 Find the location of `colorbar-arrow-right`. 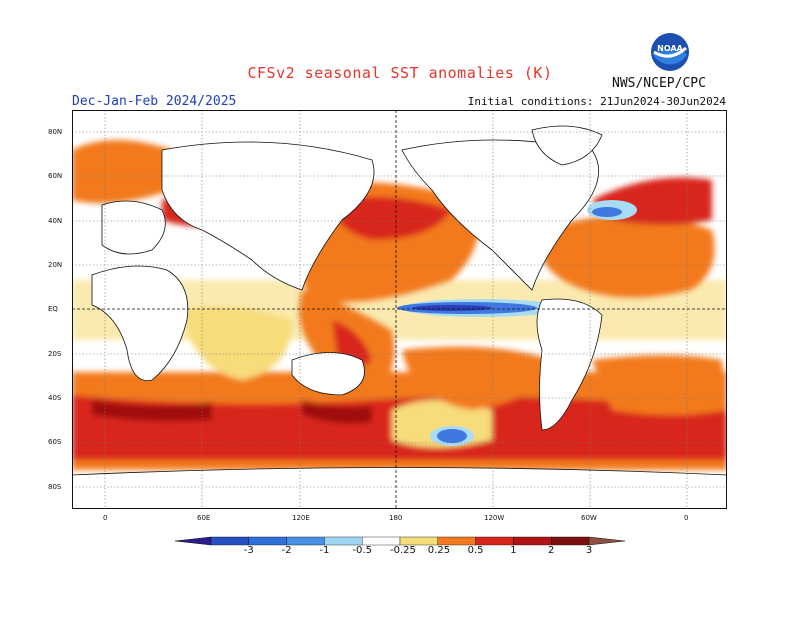

colorbar-arrow-right is located at coordinates (606, 541).